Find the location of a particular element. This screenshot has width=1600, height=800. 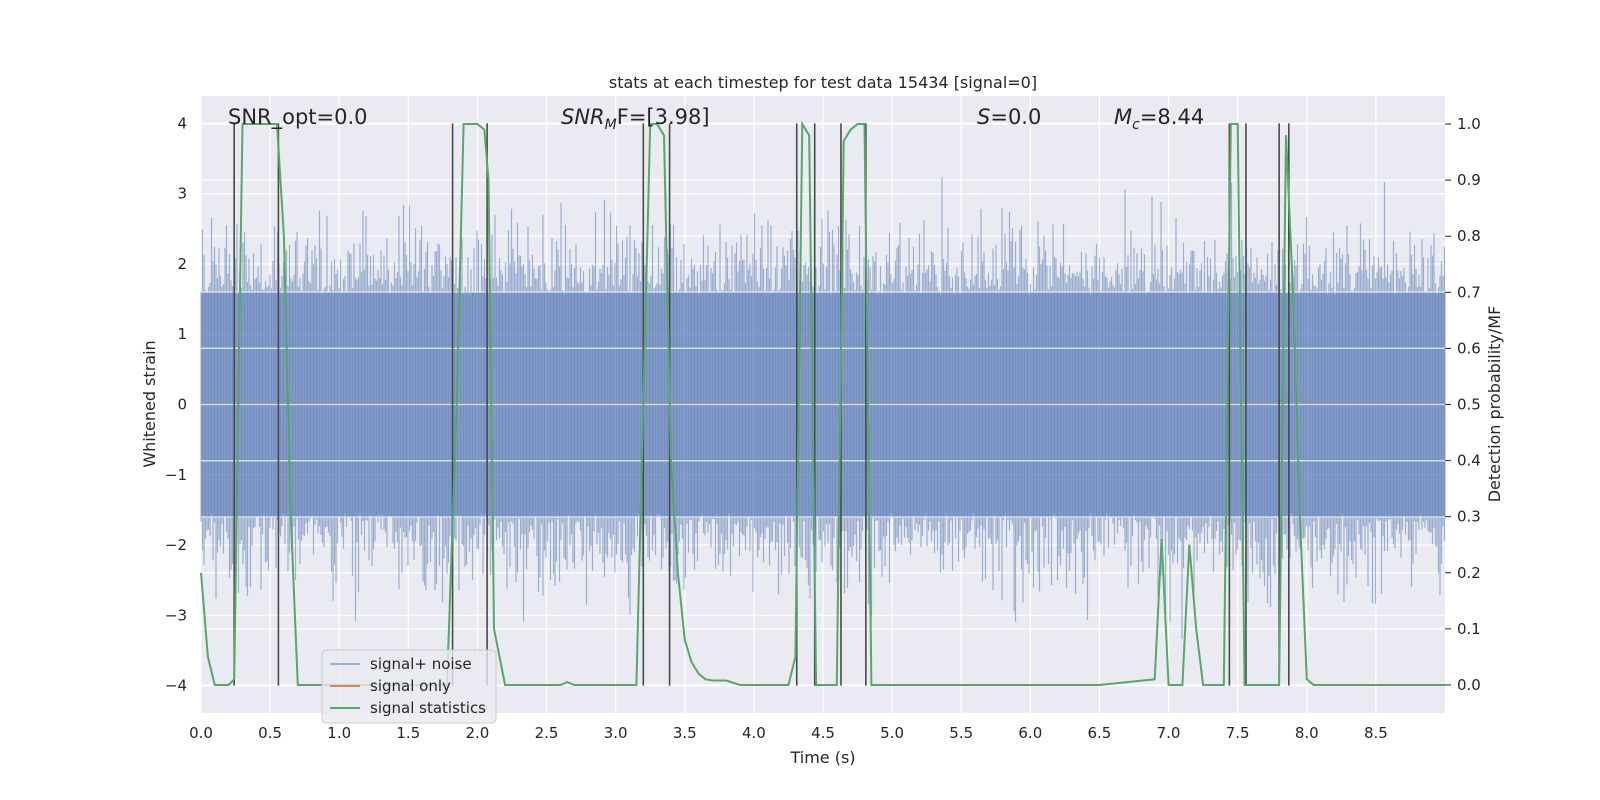

y-left-tick-label: 2 is located at coordinates (182, 264).